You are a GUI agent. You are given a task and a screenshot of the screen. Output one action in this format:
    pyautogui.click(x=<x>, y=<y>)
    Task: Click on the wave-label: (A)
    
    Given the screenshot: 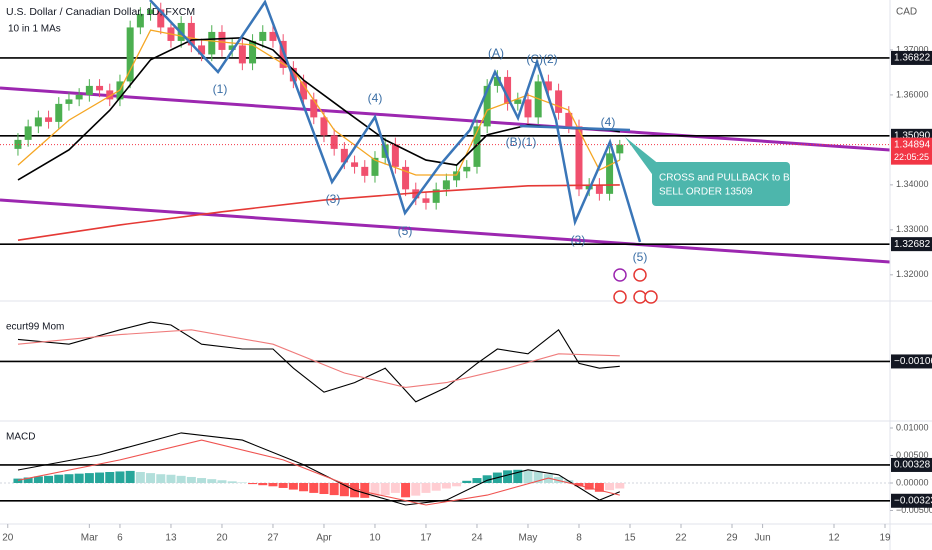 What is the action you would take?
    pyautogui.click(x=496, y=53)
    